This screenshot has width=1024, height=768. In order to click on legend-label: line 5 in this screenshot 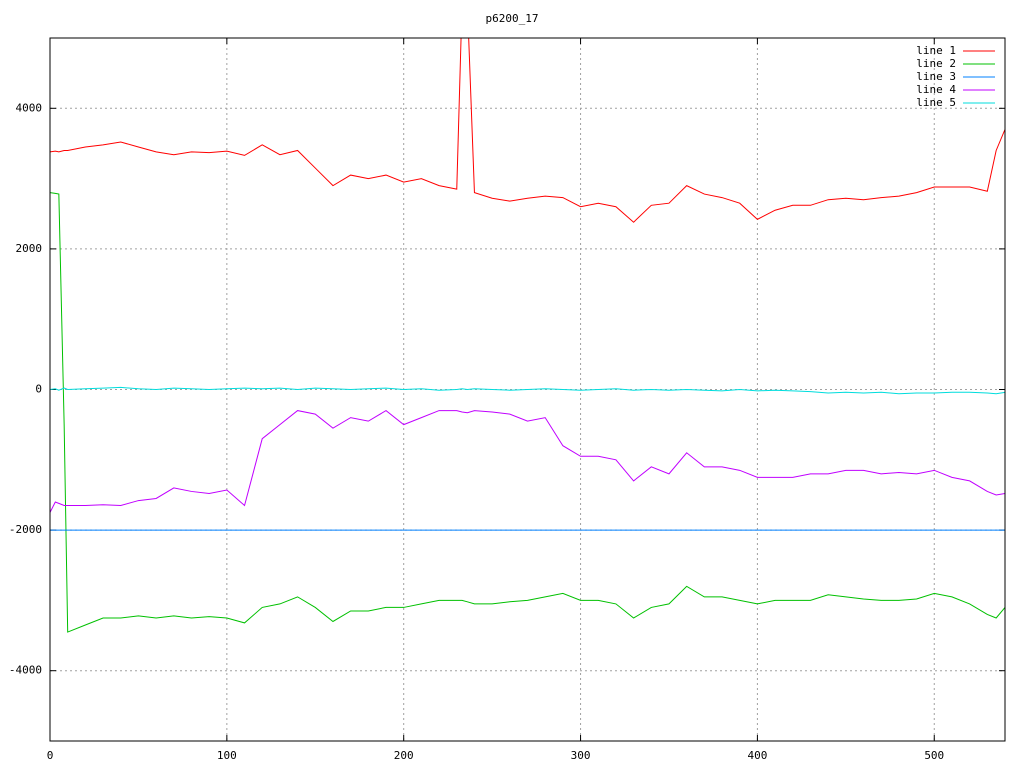, I will do `click(936, 102)`.